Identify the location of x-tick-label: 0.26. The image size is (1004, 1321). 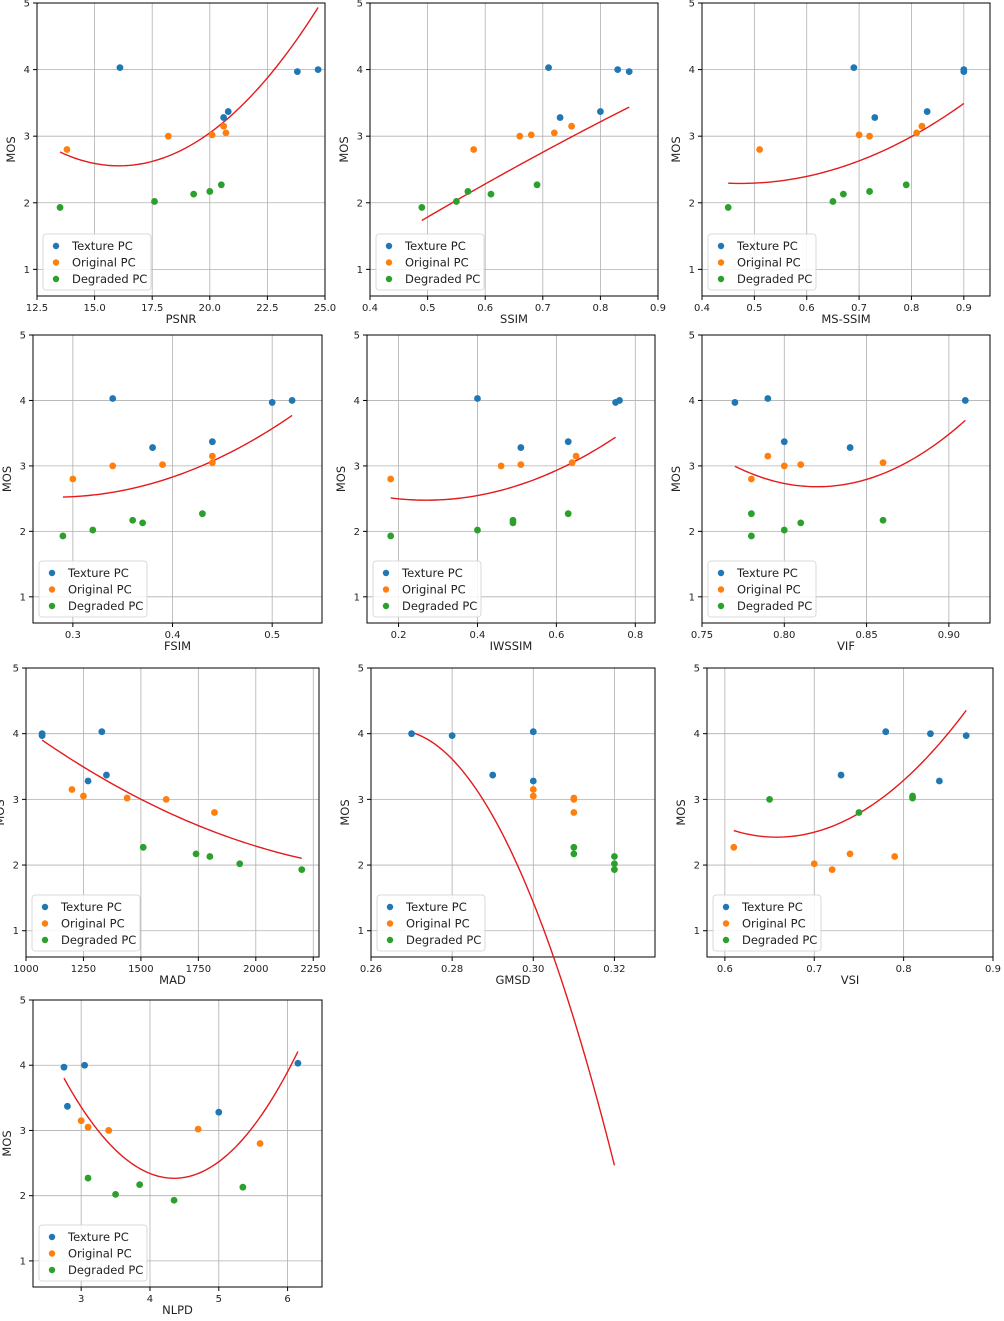
(371, 969).